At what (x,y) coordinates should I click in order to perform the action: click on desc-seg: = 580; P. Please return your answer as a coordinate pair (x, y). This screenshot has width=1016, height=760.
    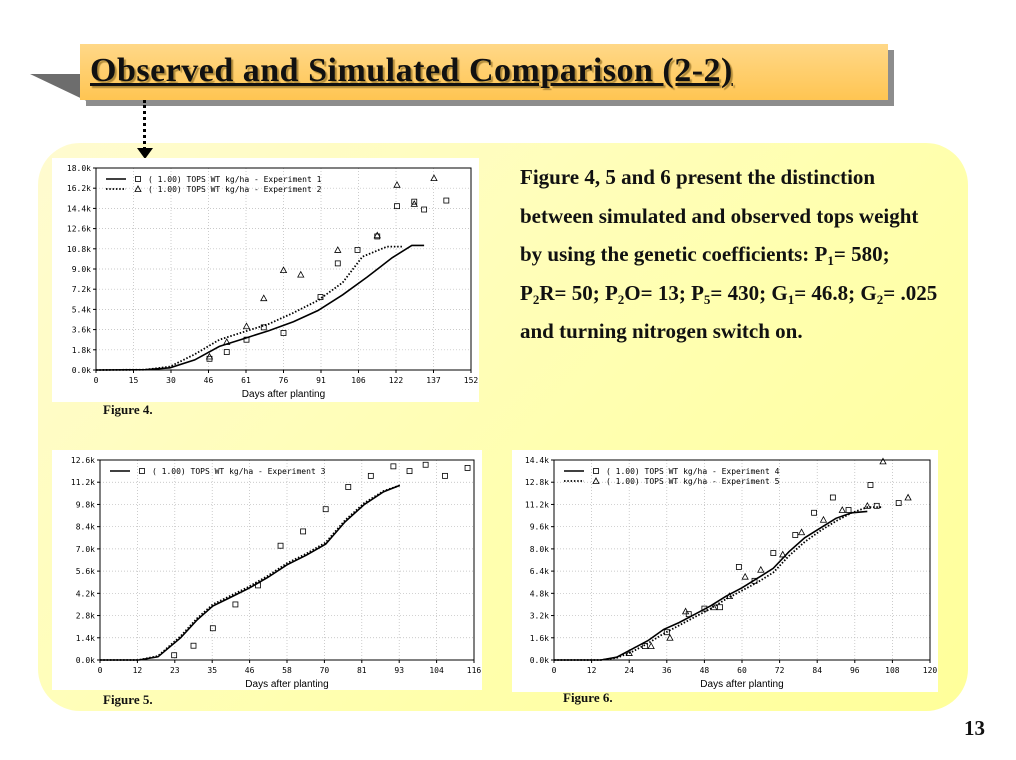
    Looking at the image, I should click on (705, 273).